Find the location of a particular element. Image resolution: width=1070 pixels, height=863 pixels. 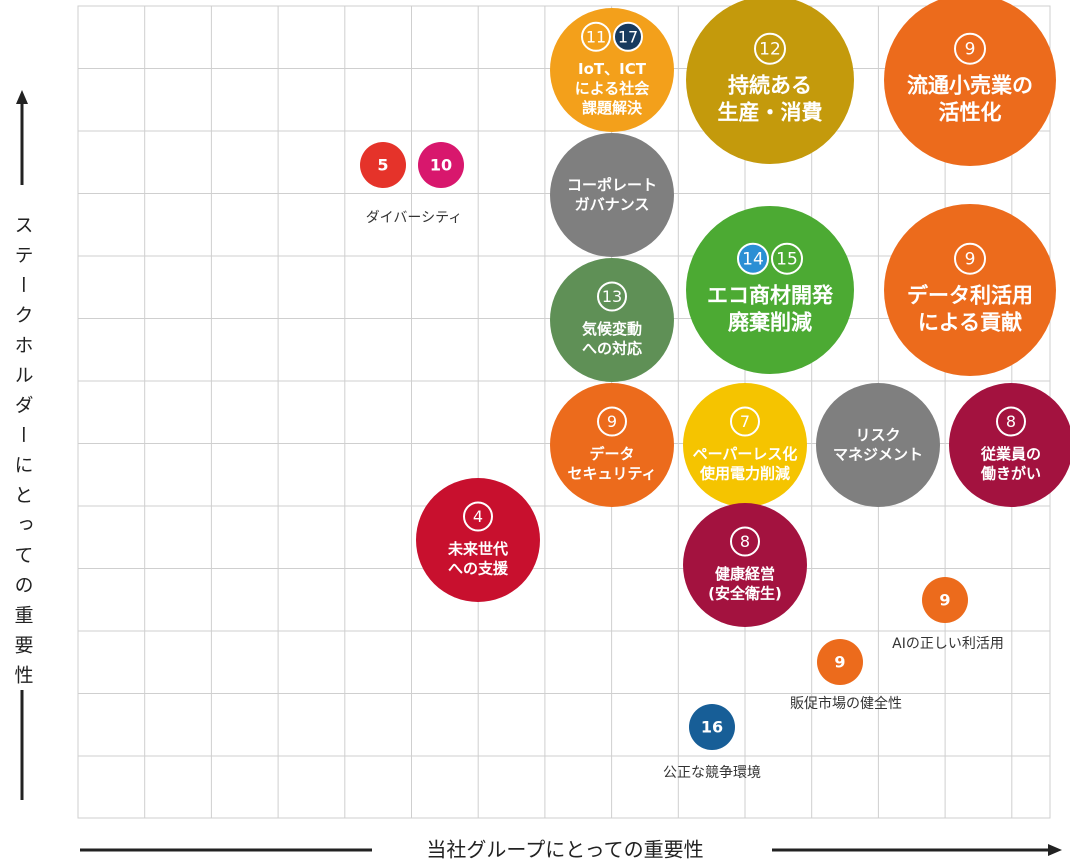

issue-label: 廃棄削減 is located at coordinates (770, 323).